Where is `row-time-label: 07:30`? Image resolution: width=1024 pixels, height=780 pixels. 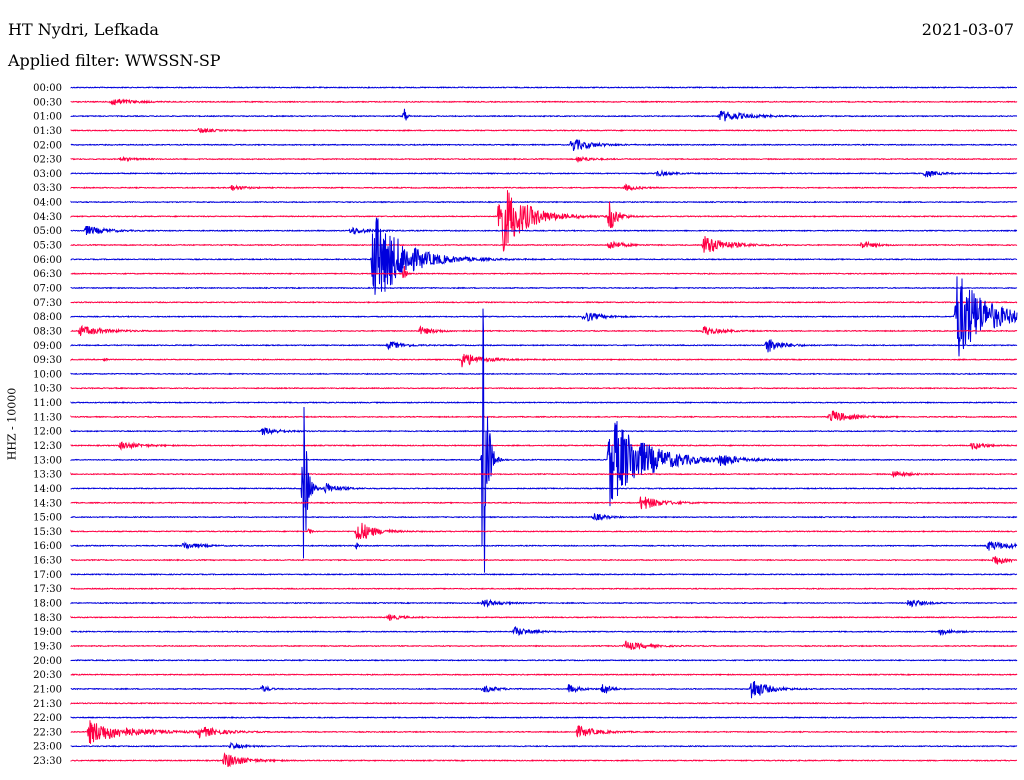
row-time-label: 07:30 is located at coordinates (47, 303).